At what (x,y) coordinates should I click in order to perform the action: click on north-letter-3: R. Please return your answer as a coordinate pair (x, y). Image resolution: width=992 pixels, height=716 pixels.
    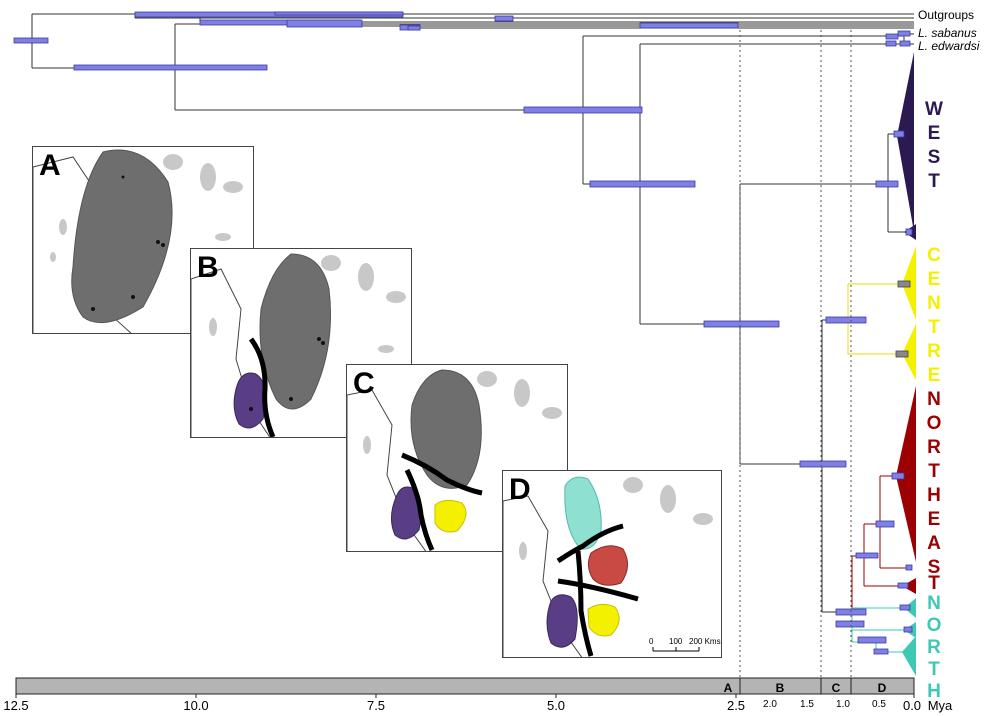
    Looking at the image, I should click on (934, 647).